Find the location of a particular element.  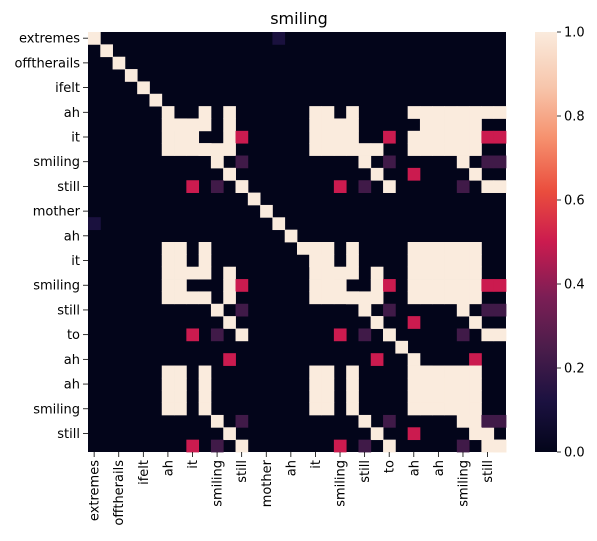

x-tick-label: it is located at coordinates (193, 464).